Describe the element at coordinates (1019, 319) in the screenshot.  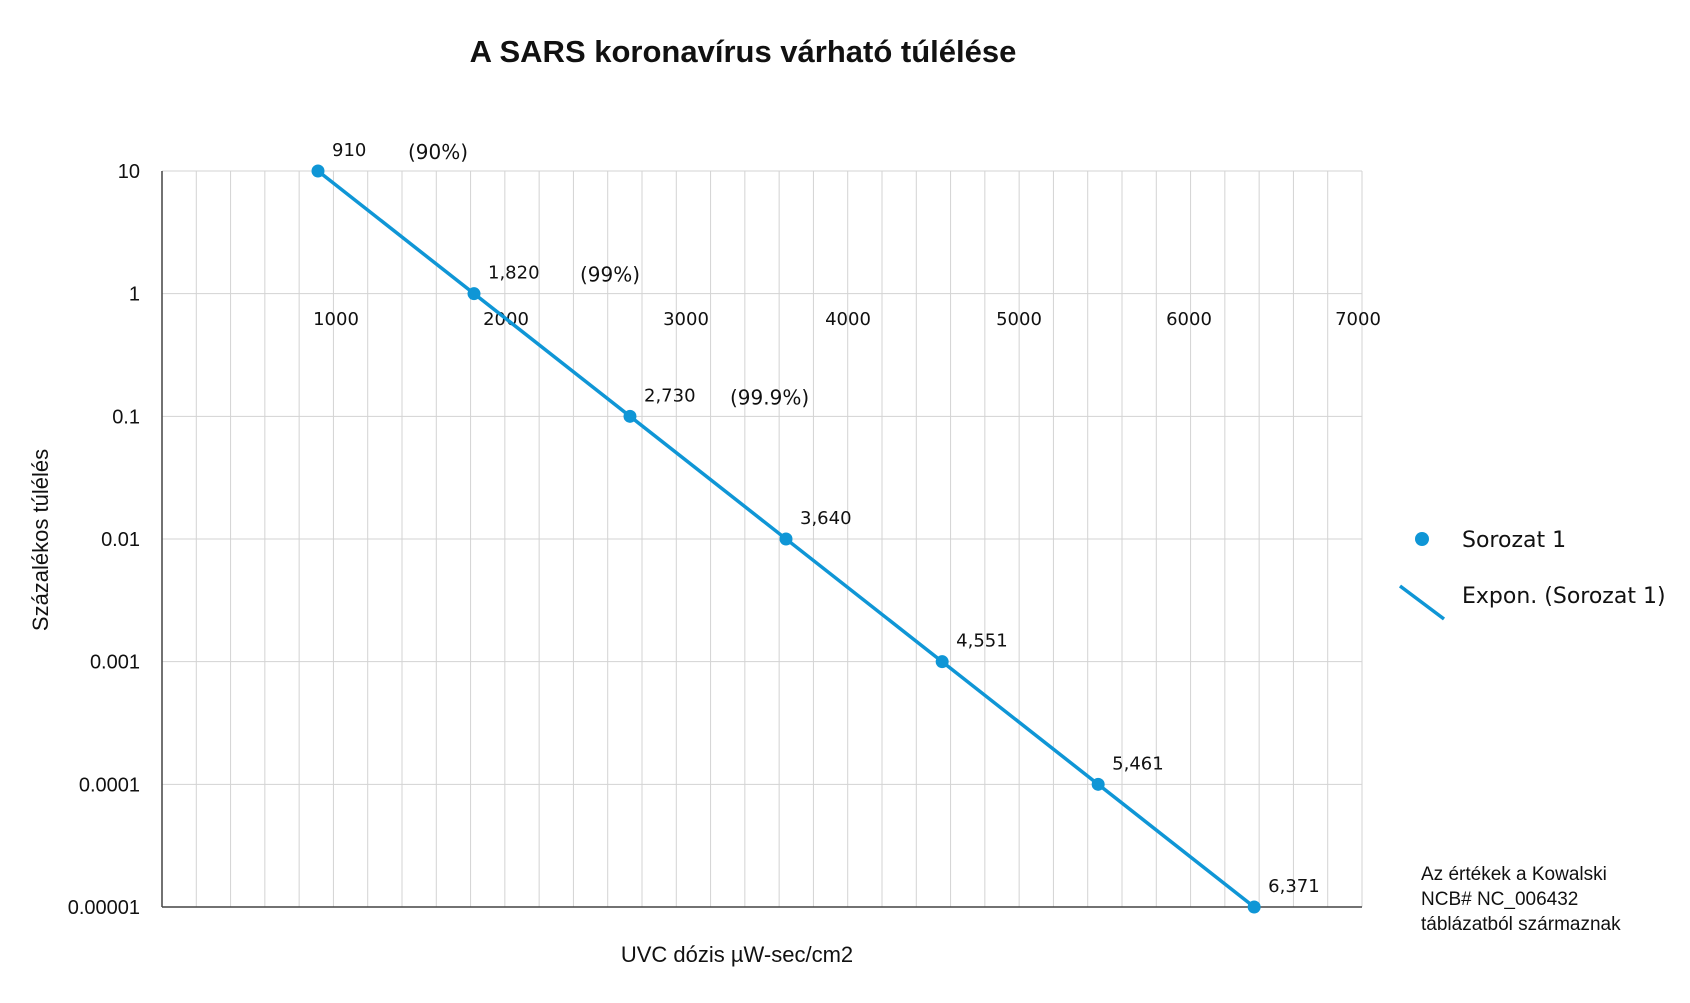
I see `x-tick-label: 5000` at that location.